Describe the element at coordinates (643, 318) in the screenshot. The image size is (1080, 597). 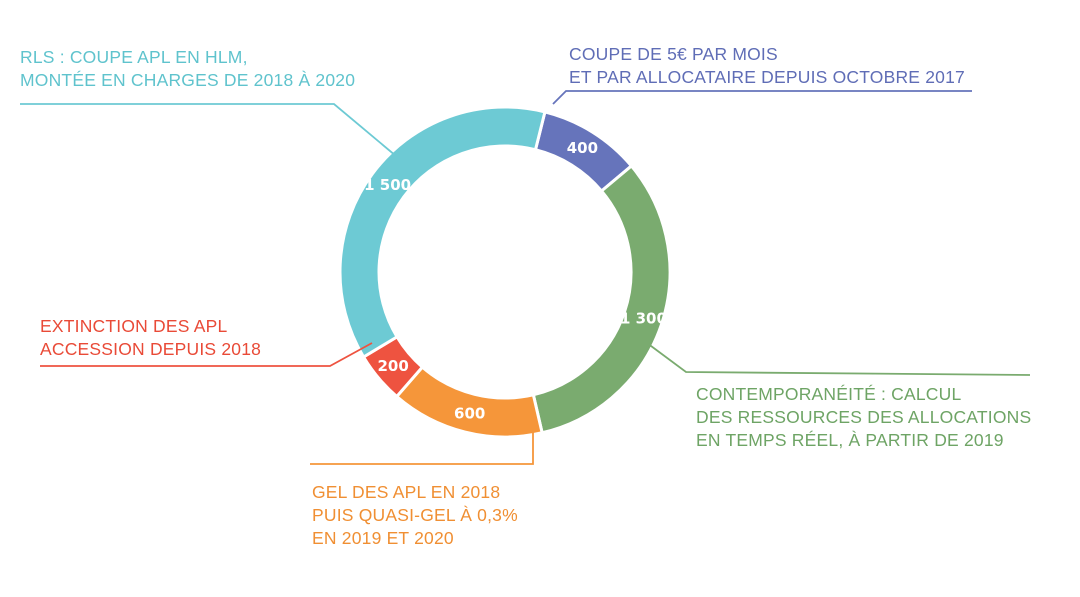
I see `slice-value-contemporaneite: 1 300` at that location.